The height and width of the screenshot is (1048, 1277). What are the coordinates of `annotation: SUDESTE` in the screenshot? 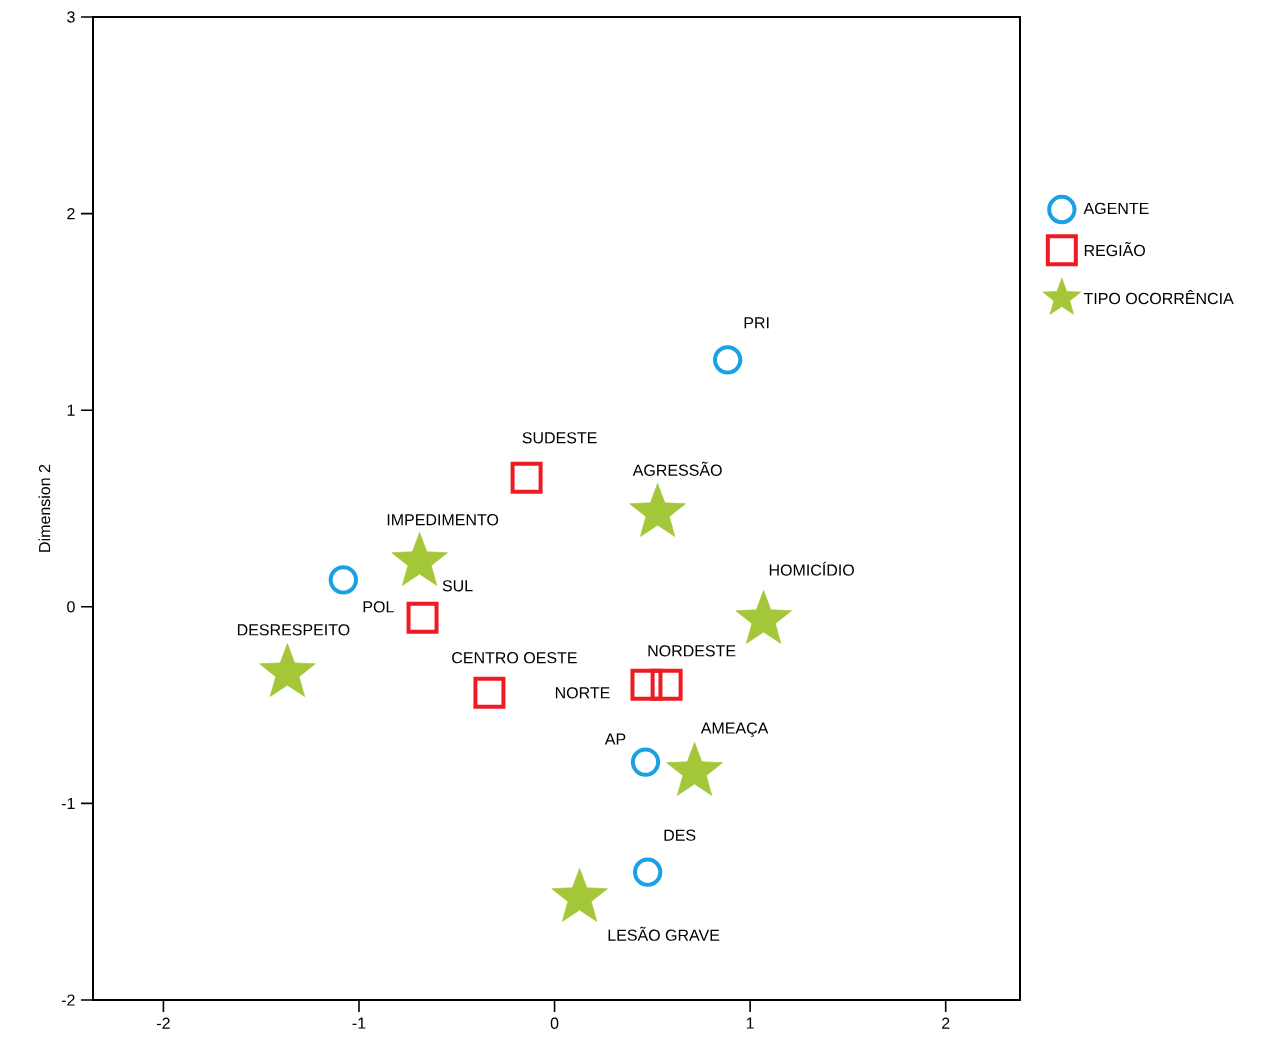 It's located at (559, 438).